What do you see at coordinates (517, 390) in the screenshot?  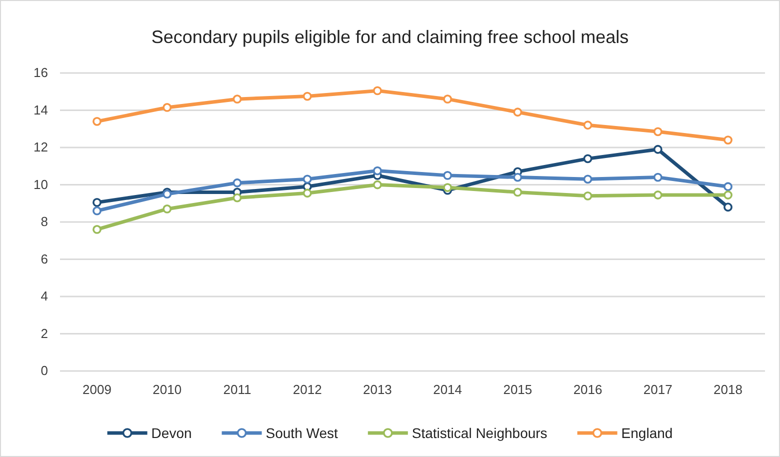 I see `x-tick-label: 2015` at bounding box center [517, 390].